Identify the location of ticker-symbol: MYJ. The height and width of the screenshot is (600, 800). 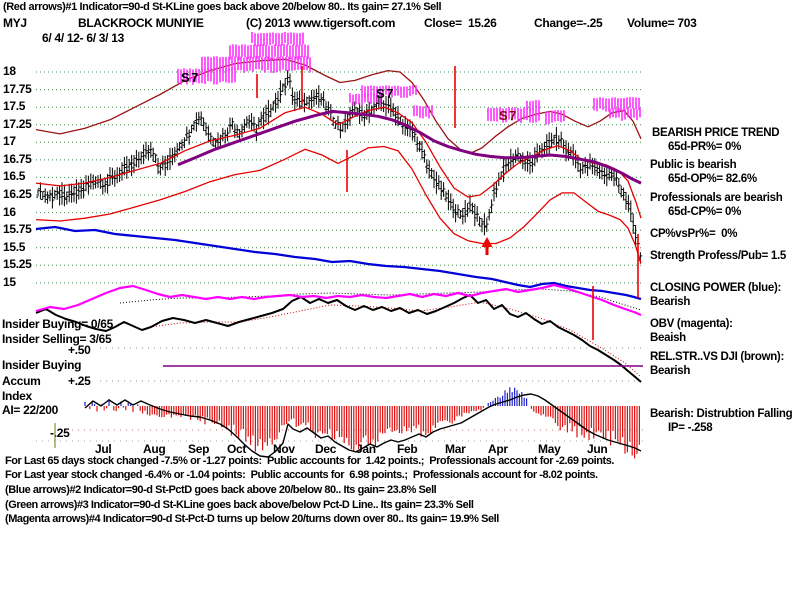
(15, 23).